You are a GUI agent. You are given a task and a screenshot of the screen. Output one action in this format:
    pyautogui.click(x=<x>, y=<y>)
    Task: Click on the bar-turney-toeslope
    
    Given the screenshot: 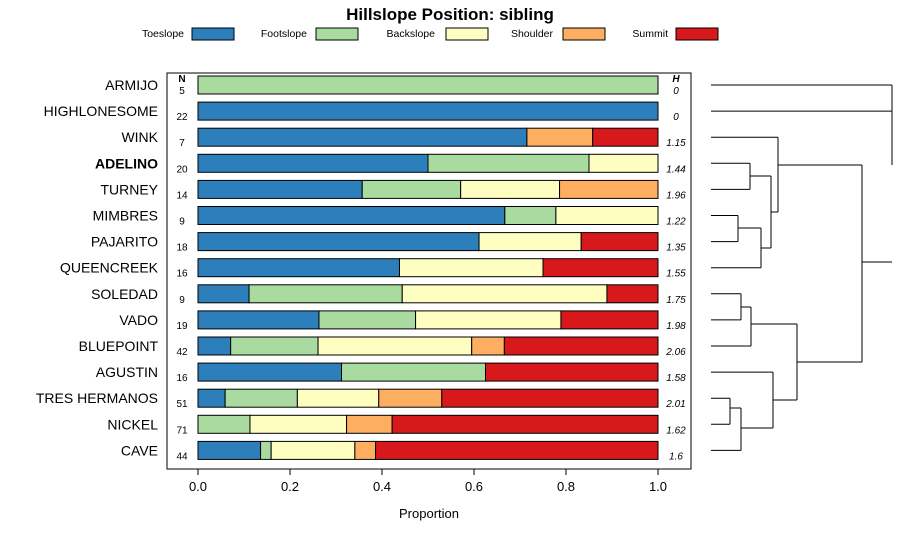 What is the action you would take?
    pyautogui.click(x=280, y=189)
    